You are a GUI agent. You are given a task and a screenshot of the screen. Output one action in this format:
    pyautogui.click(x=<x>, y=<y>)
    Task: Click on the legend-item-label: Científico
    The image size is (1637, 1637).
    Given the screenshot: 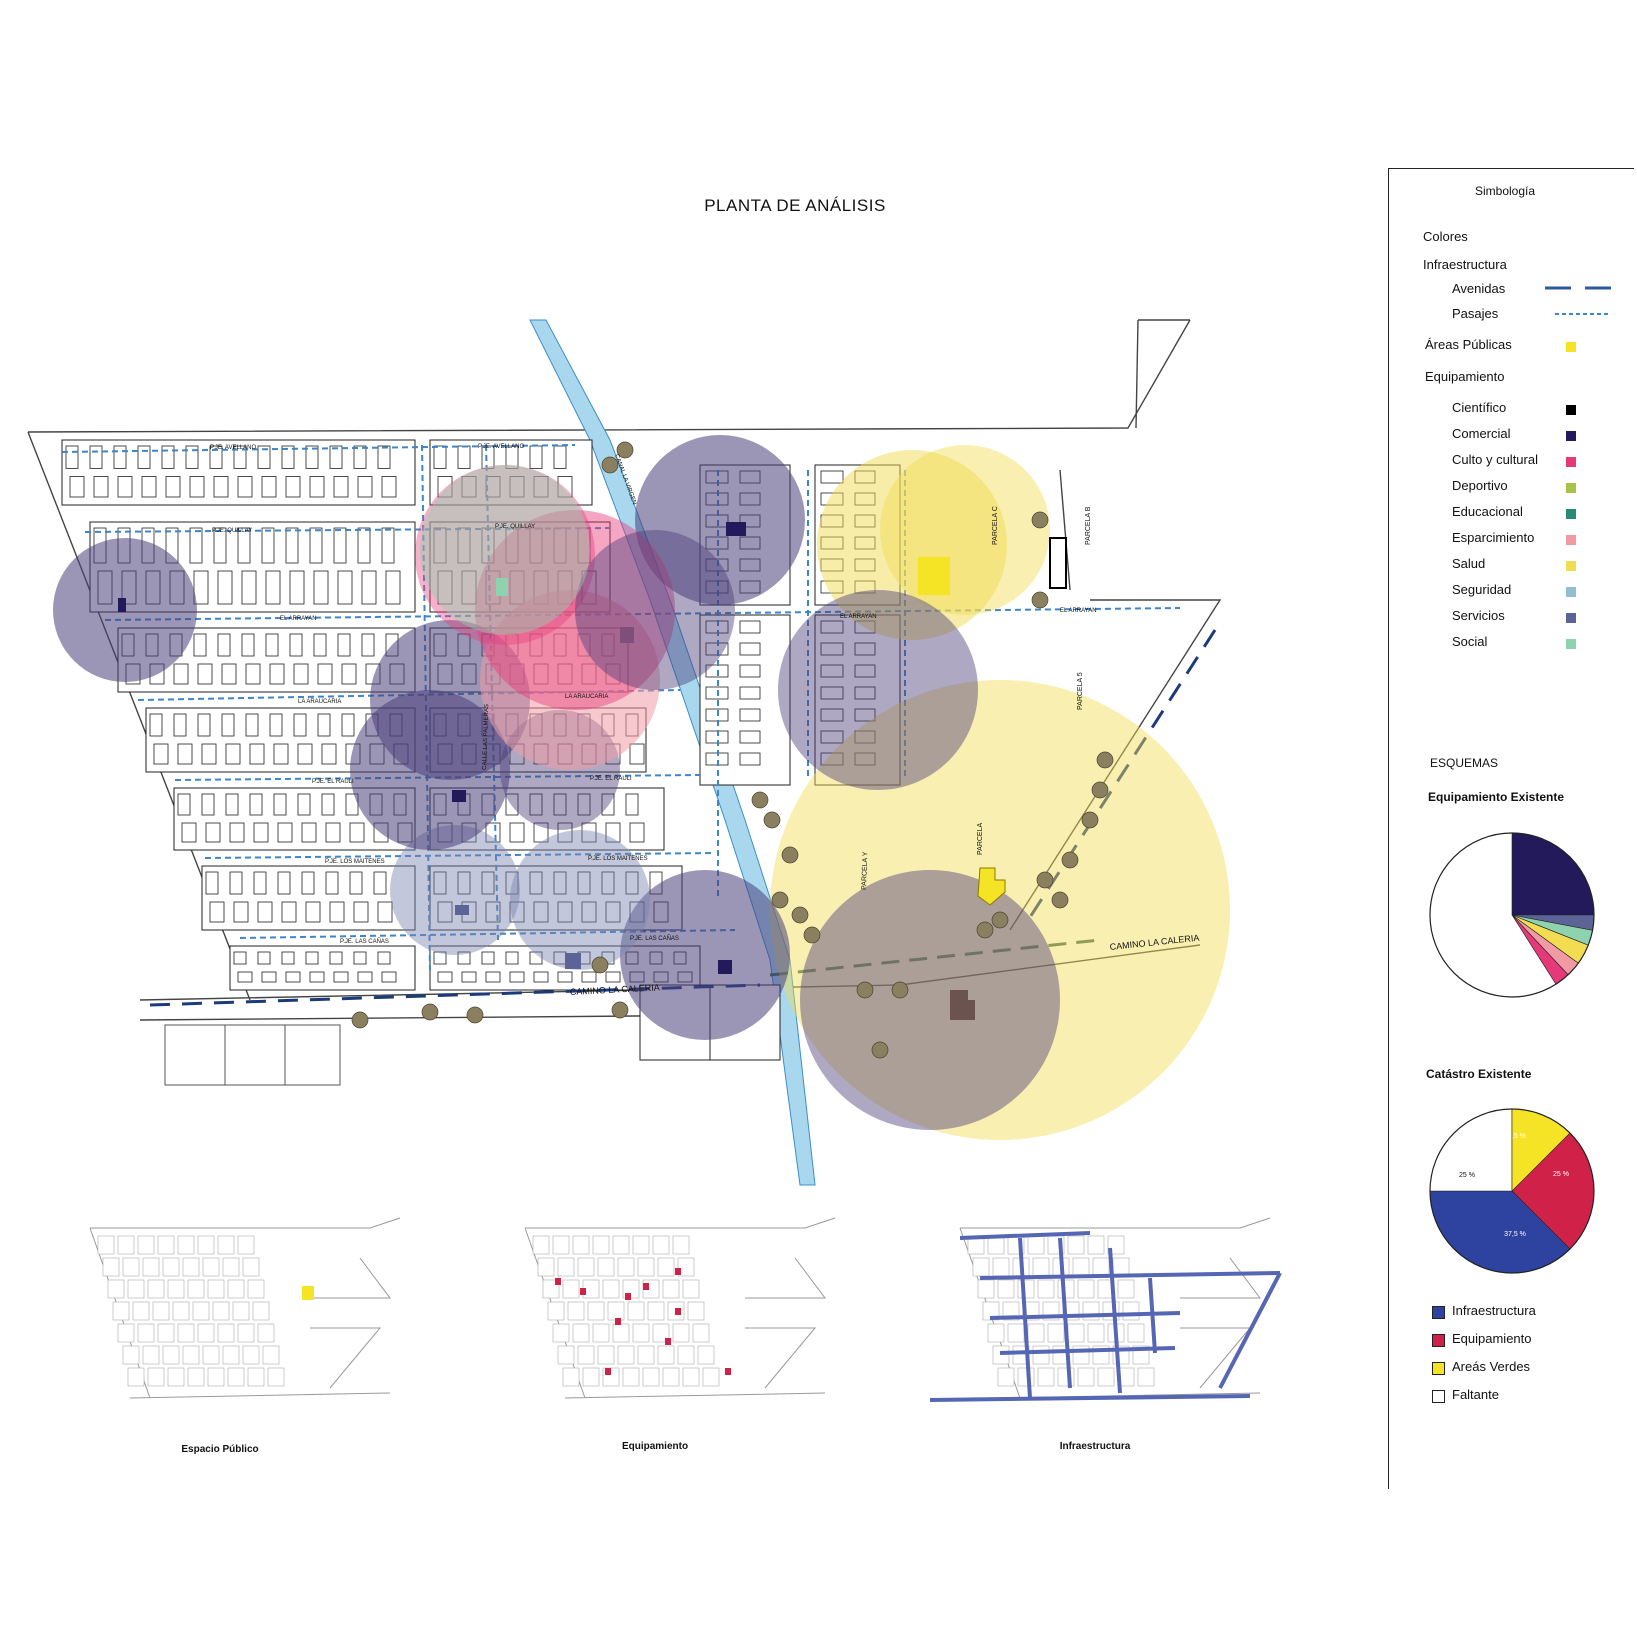 What is the action you would take?
    pyautogui.click(x=1479, y=407)
    